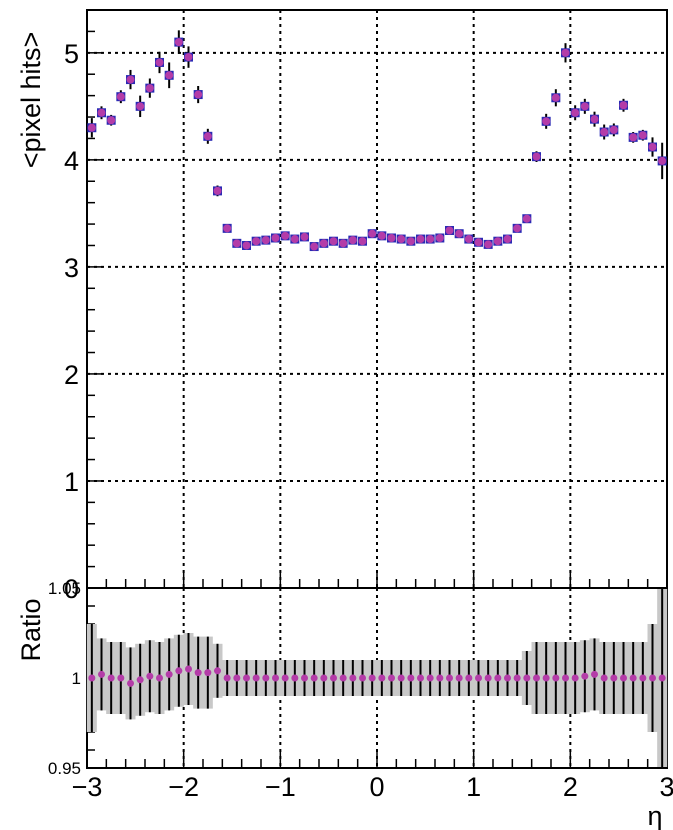  Describe the element at coordinates (71, 589) in the screenshot. I see `top-y-tick-label: 0` at that location.